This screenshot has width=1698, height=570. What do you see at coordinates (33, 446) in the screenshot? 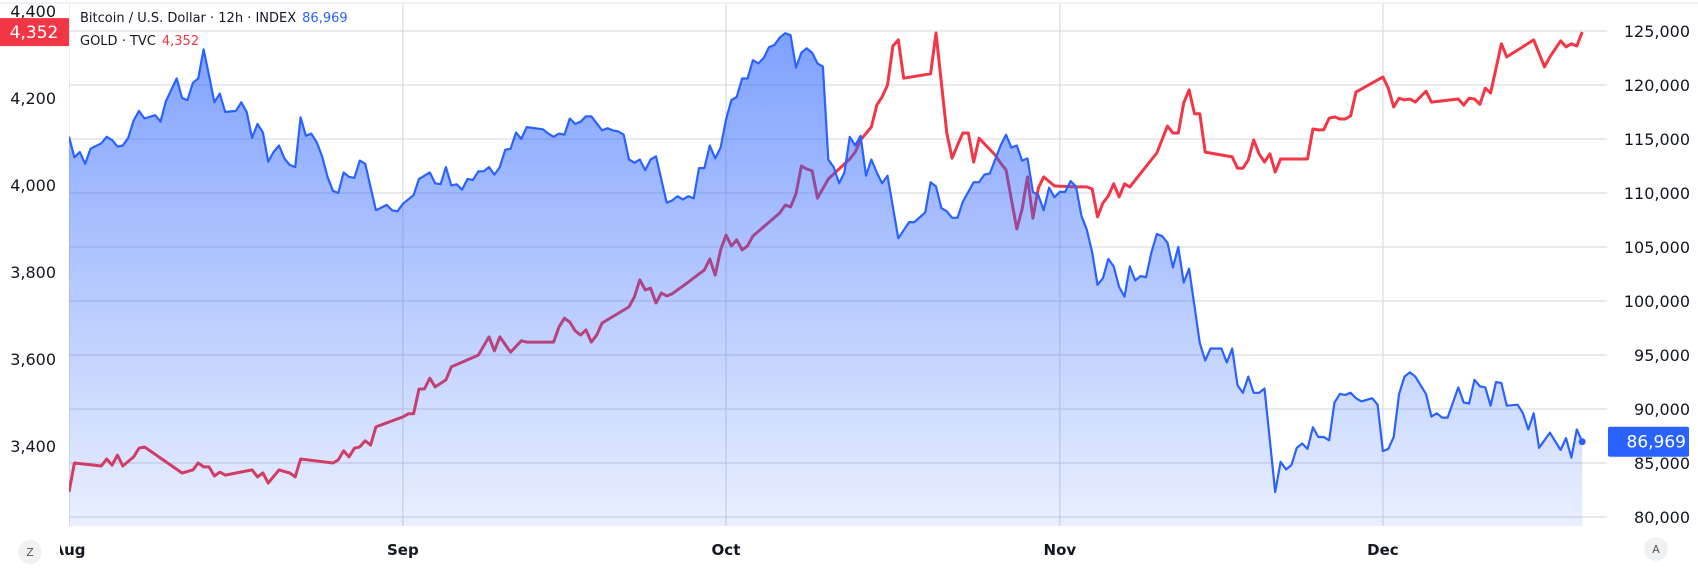
I see `left-axis-tick-label: 3,400` at bounding box center [33, 446].